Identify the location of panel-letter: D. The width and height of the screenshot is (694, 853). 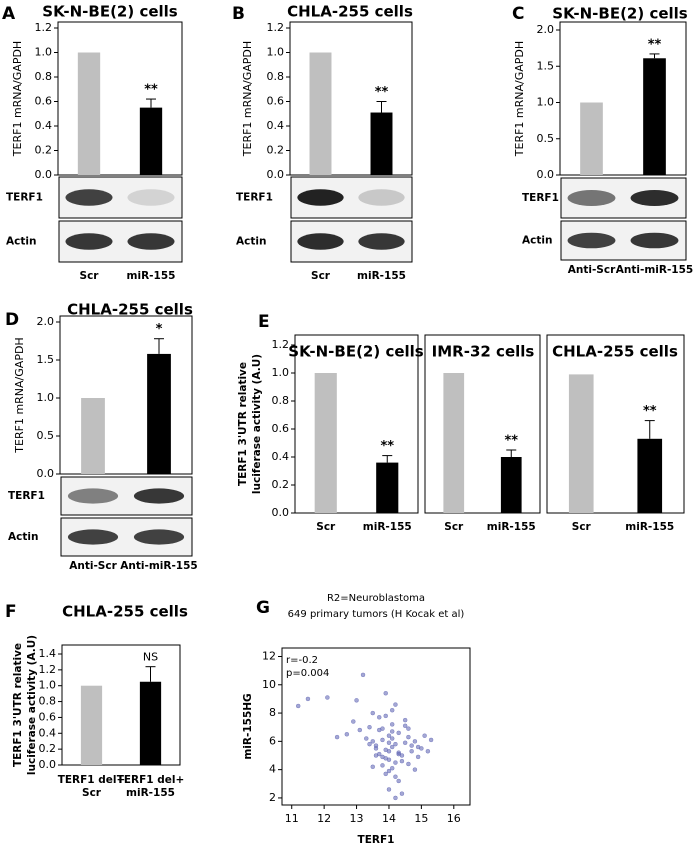
(12, 320).